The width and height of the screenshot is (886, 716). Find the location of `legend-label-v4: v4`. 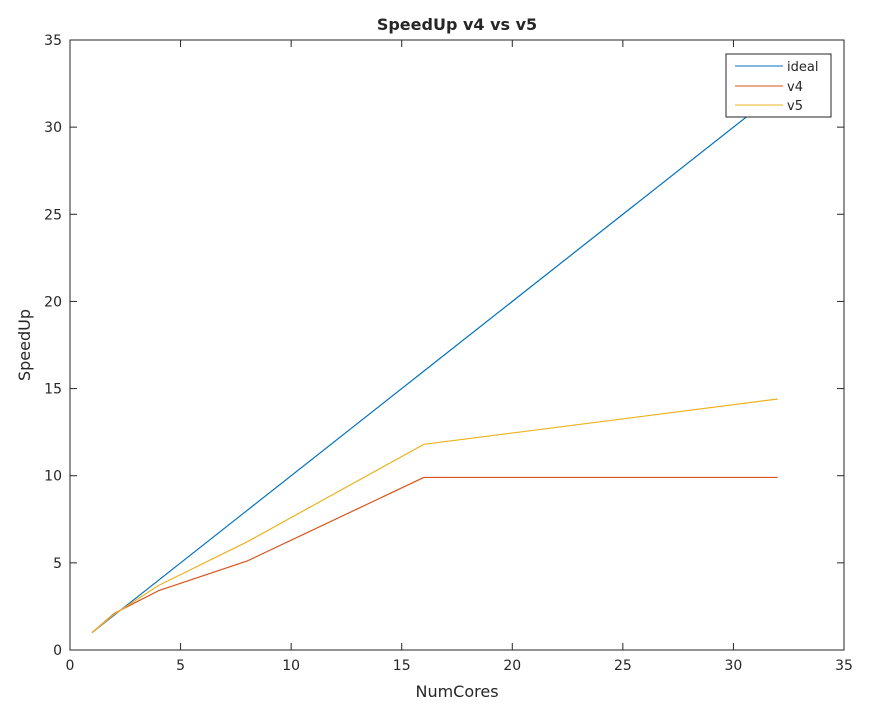

legend-label-v4: v4 is located at coordinates (795, 87).